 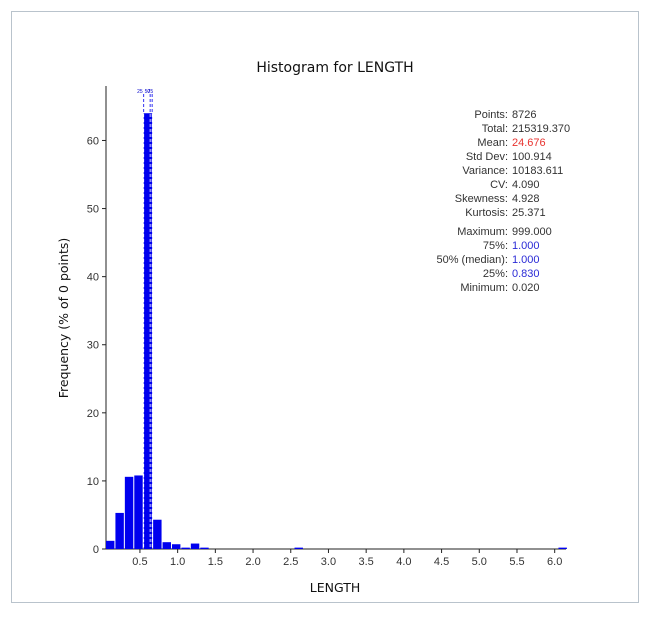 What do you see at coordinates (93, 482) in the screenshot?
I see `y-tick-label: 10` at bounding box center [93, 482].